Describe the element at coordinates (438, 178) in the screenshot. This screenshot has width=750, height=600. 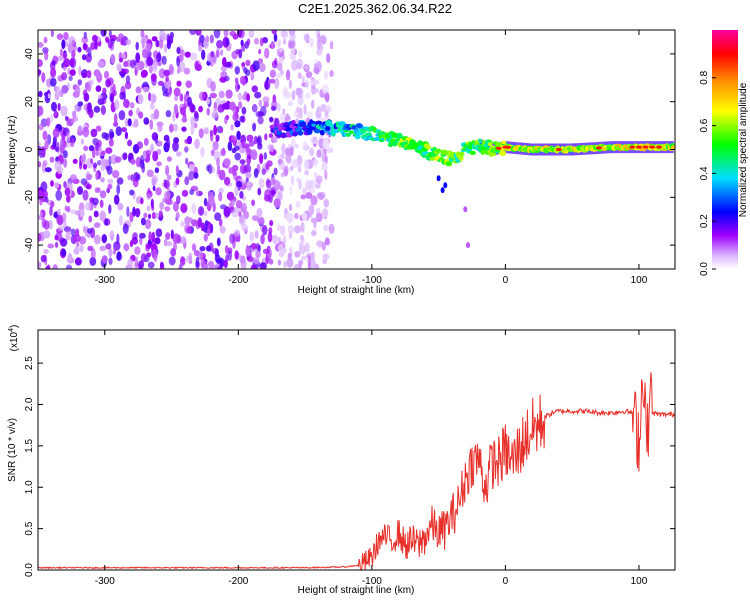
I see `signal-outlier` at that location.